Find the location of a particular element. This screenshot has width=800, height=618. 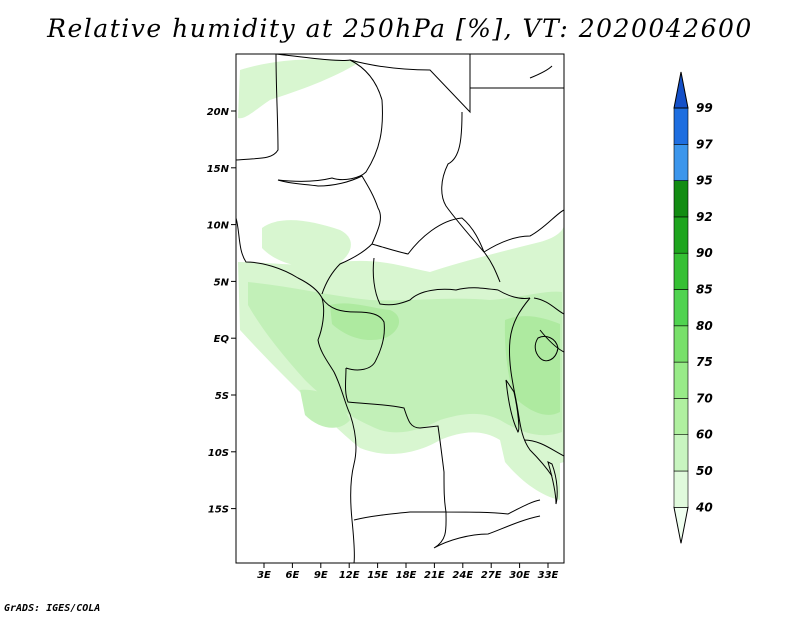

border-gabon-congo is located at coordinates (353, 334).